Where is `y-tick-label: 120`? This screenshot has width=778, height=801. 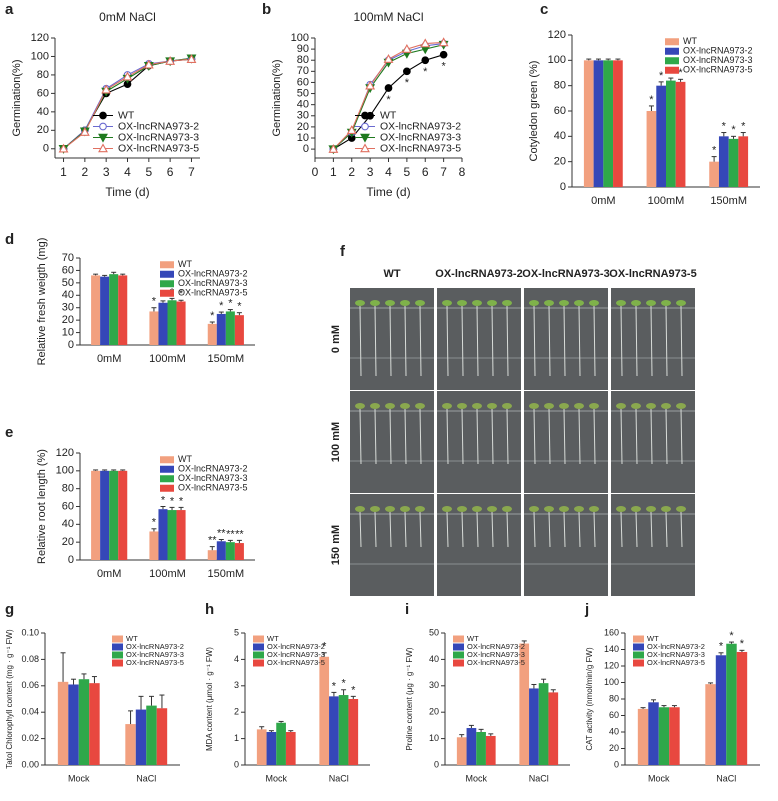
y-tick-label: 120 is located at coordinates (40, 38).